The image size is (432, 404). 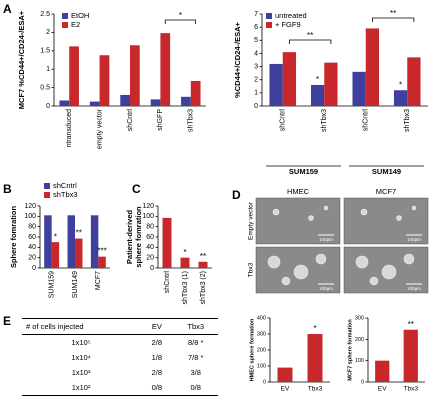 I want to click on y-tick-label: 1.5, so click(x=45, y=51).